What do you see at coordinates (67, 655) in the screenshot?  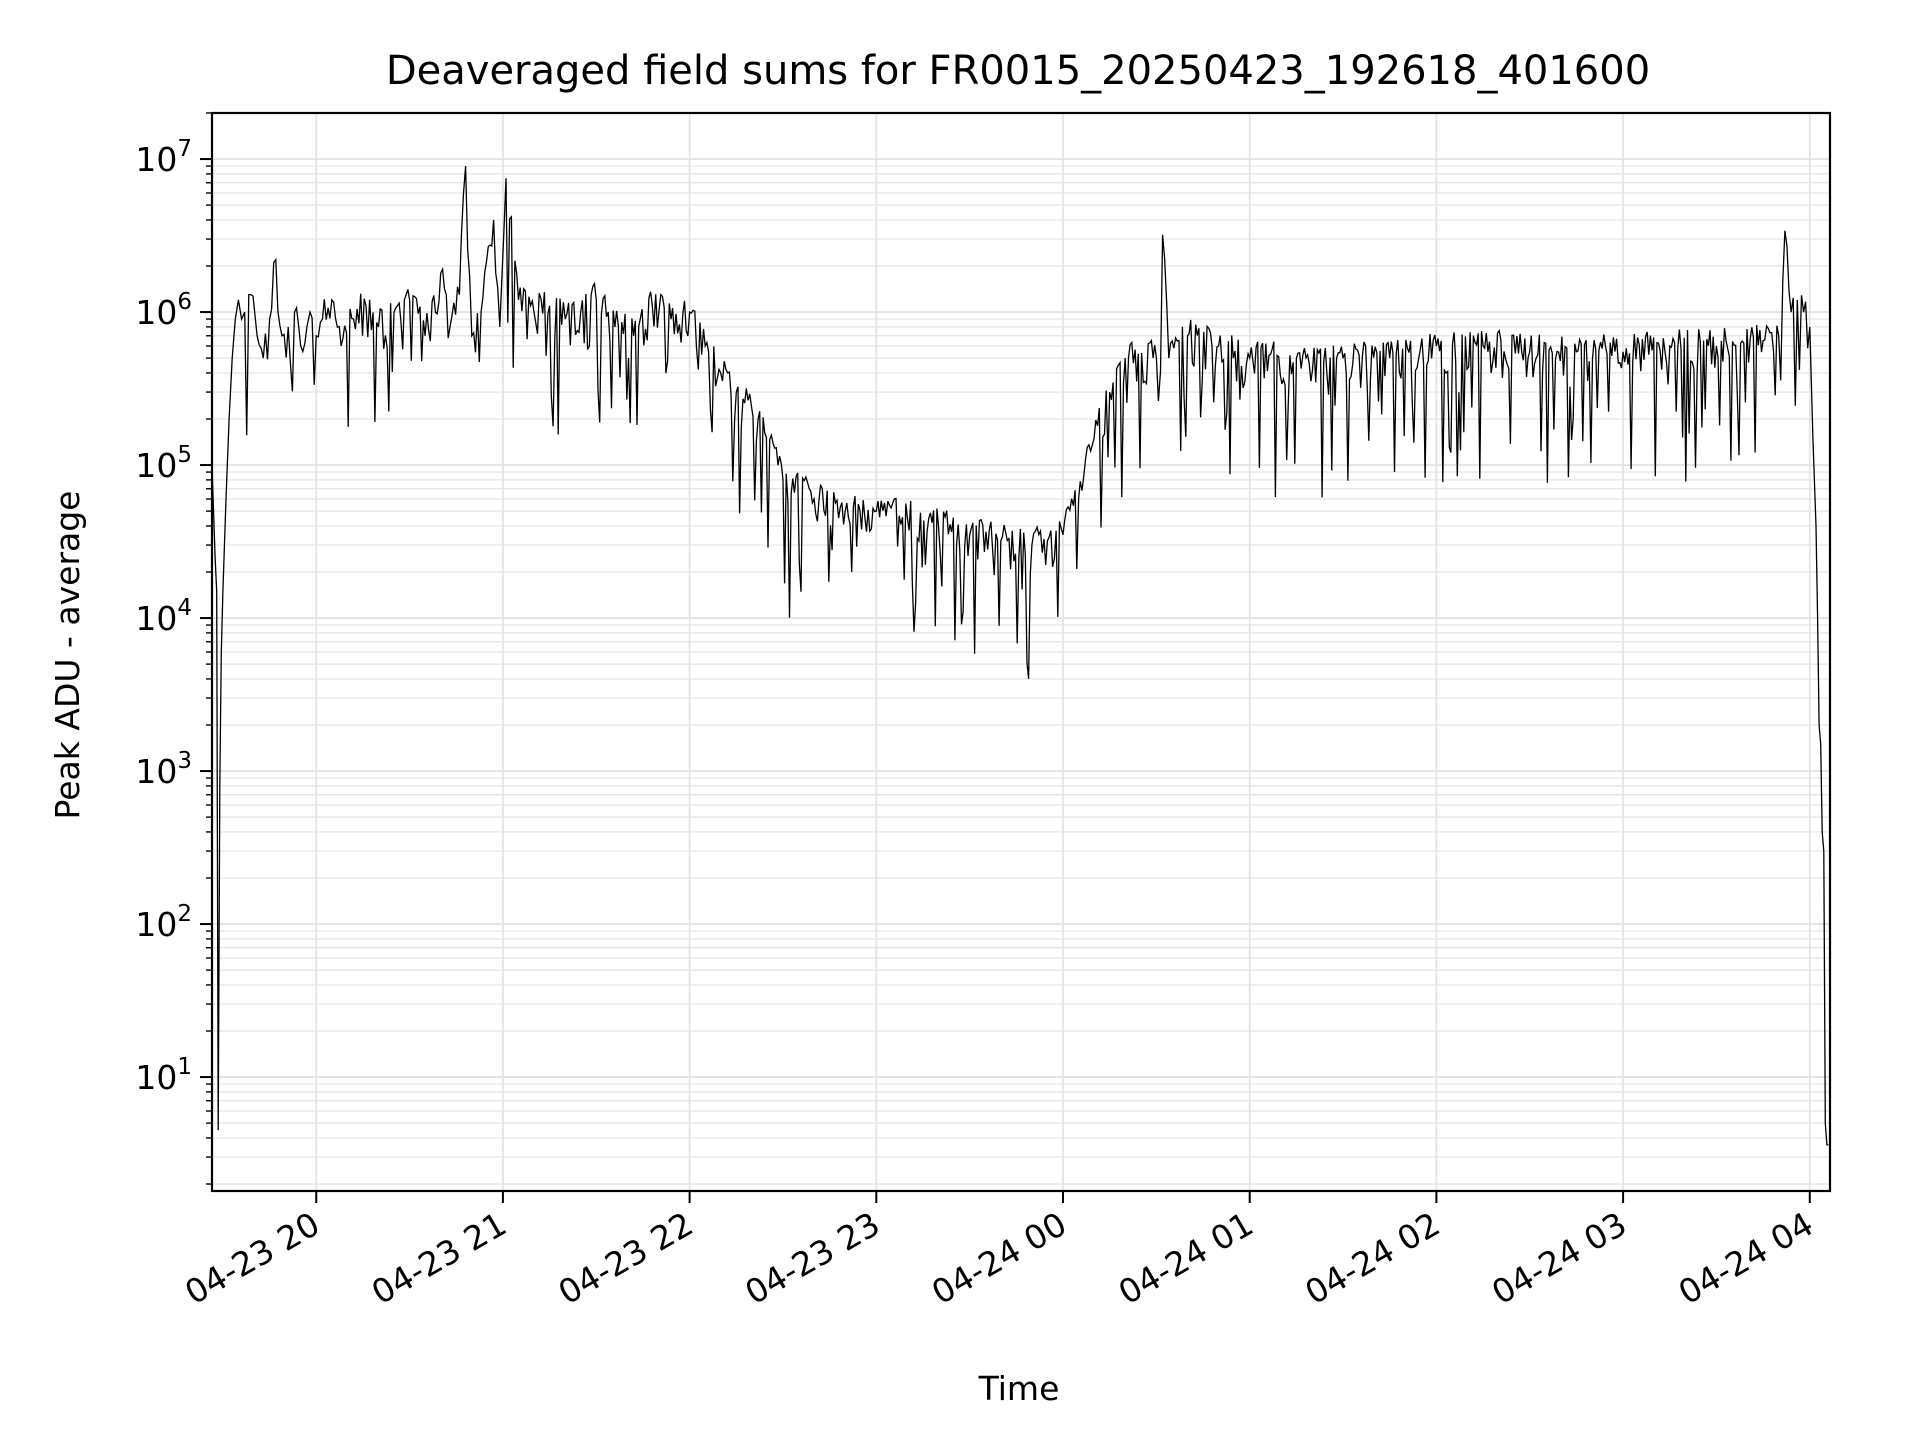 I see `y-axis-label: Peak ADU - average` at bounding box center [67, 655].